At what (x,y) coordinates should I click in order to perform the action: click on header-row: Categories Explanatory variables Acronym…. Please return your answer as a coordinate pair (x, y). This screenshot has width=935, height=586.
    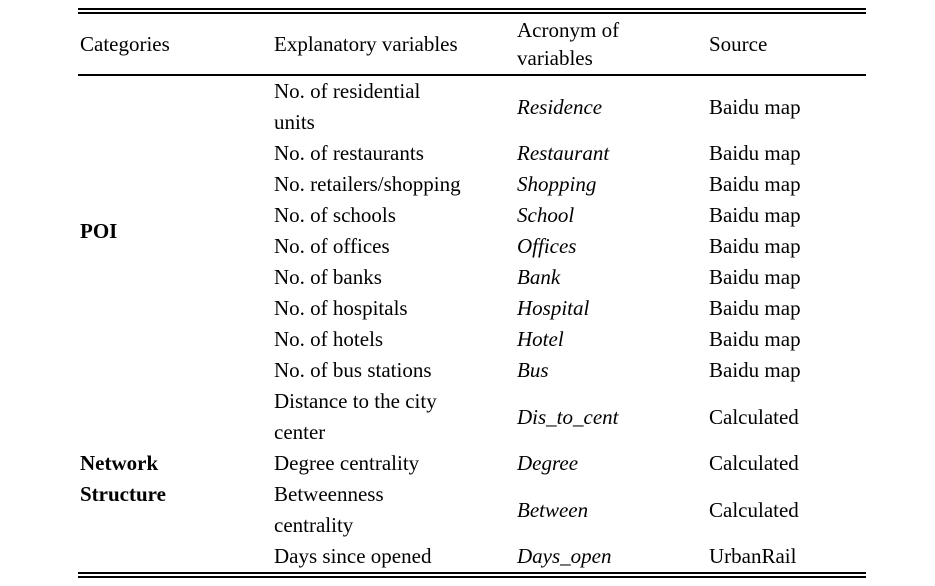
    Looking at the image, I should click on (472, 43).